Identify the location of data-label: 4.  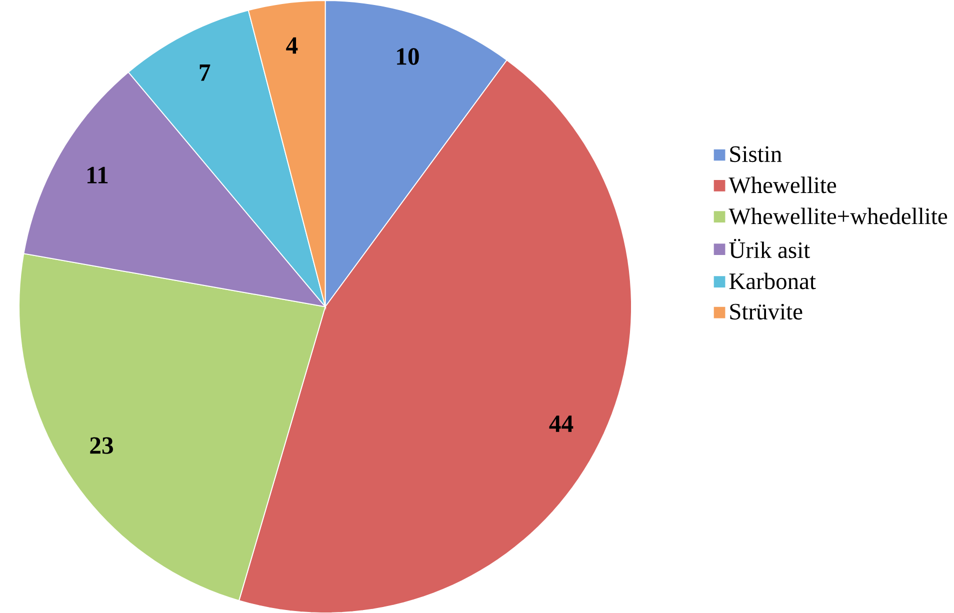
(292, 45).